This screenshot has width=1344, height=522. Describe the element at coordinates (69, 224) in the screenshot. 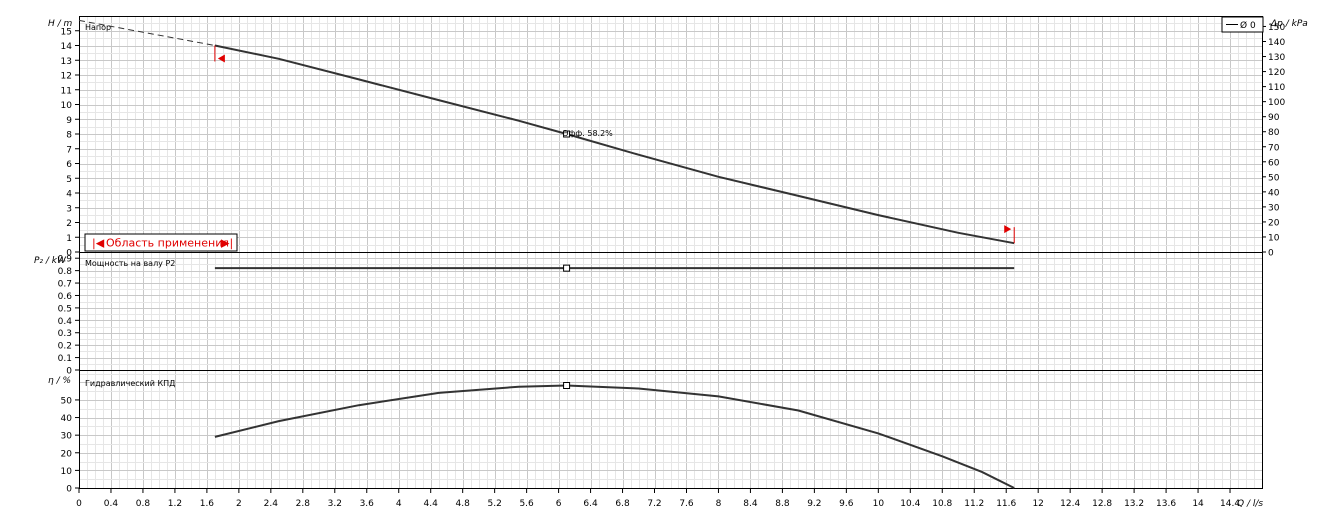

I see `y-tick-label: 2` at that location.